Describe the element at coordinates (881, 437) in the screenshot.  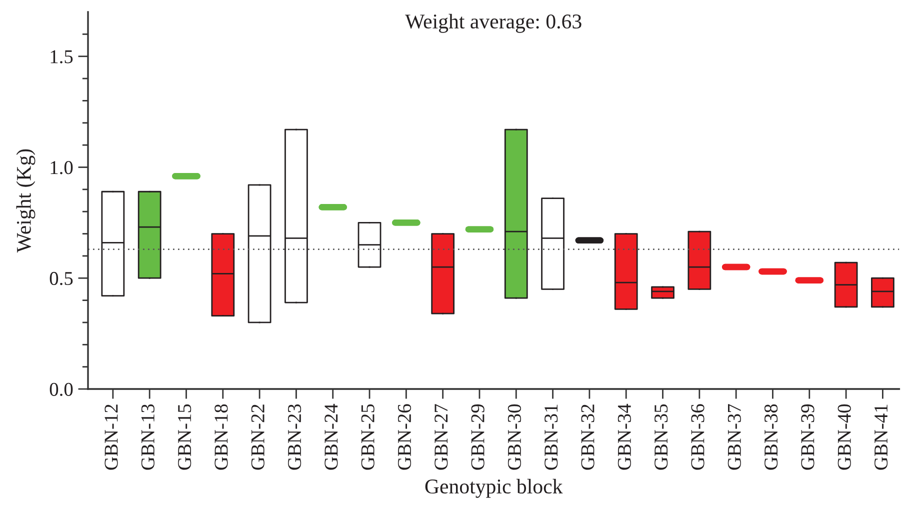
I see `x-tick-label: GBN-41` at that location.